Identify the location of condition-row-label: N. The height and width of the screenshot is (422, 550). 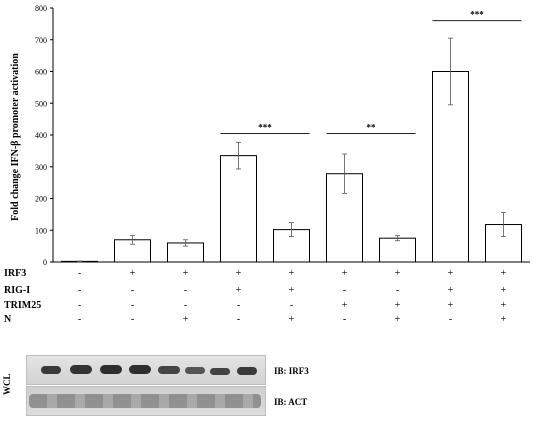
(8, 319).